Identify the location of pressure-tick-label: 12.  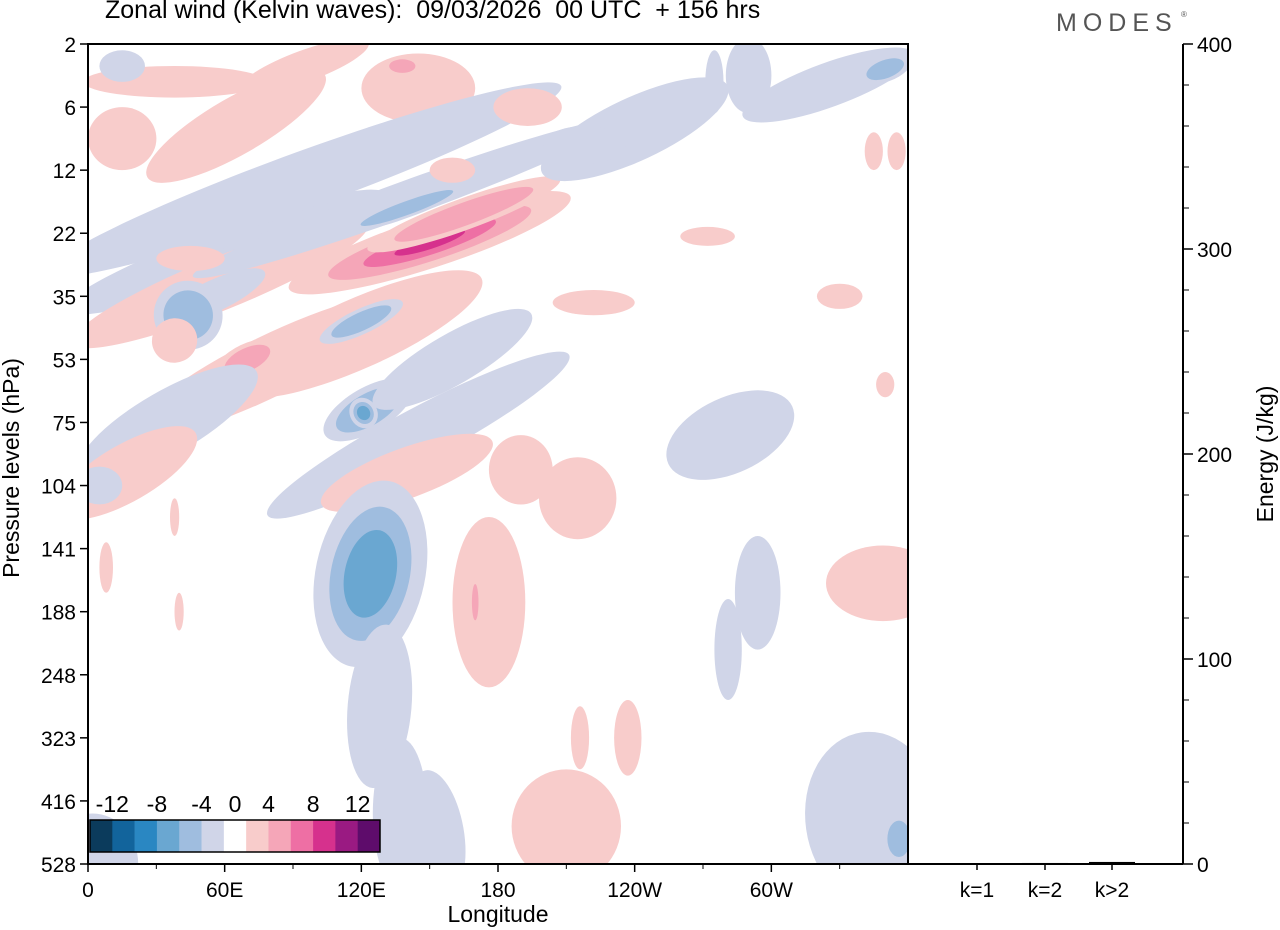
(64, 171).